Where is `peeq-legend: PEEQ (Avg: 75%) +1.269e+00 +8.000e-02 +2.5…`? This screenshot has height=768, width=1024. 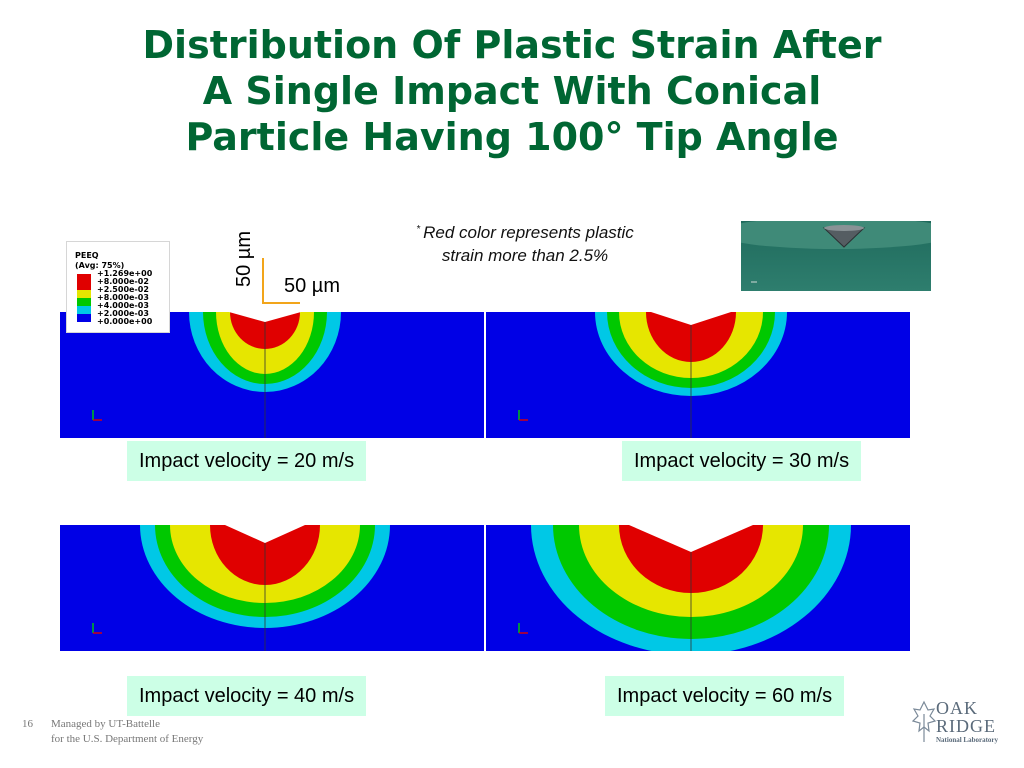 peeq-legend: PEEQ (Avg: 75%) +1.269e+00 +8.000e-02 +2.5… is located at coordinates (118, 287).